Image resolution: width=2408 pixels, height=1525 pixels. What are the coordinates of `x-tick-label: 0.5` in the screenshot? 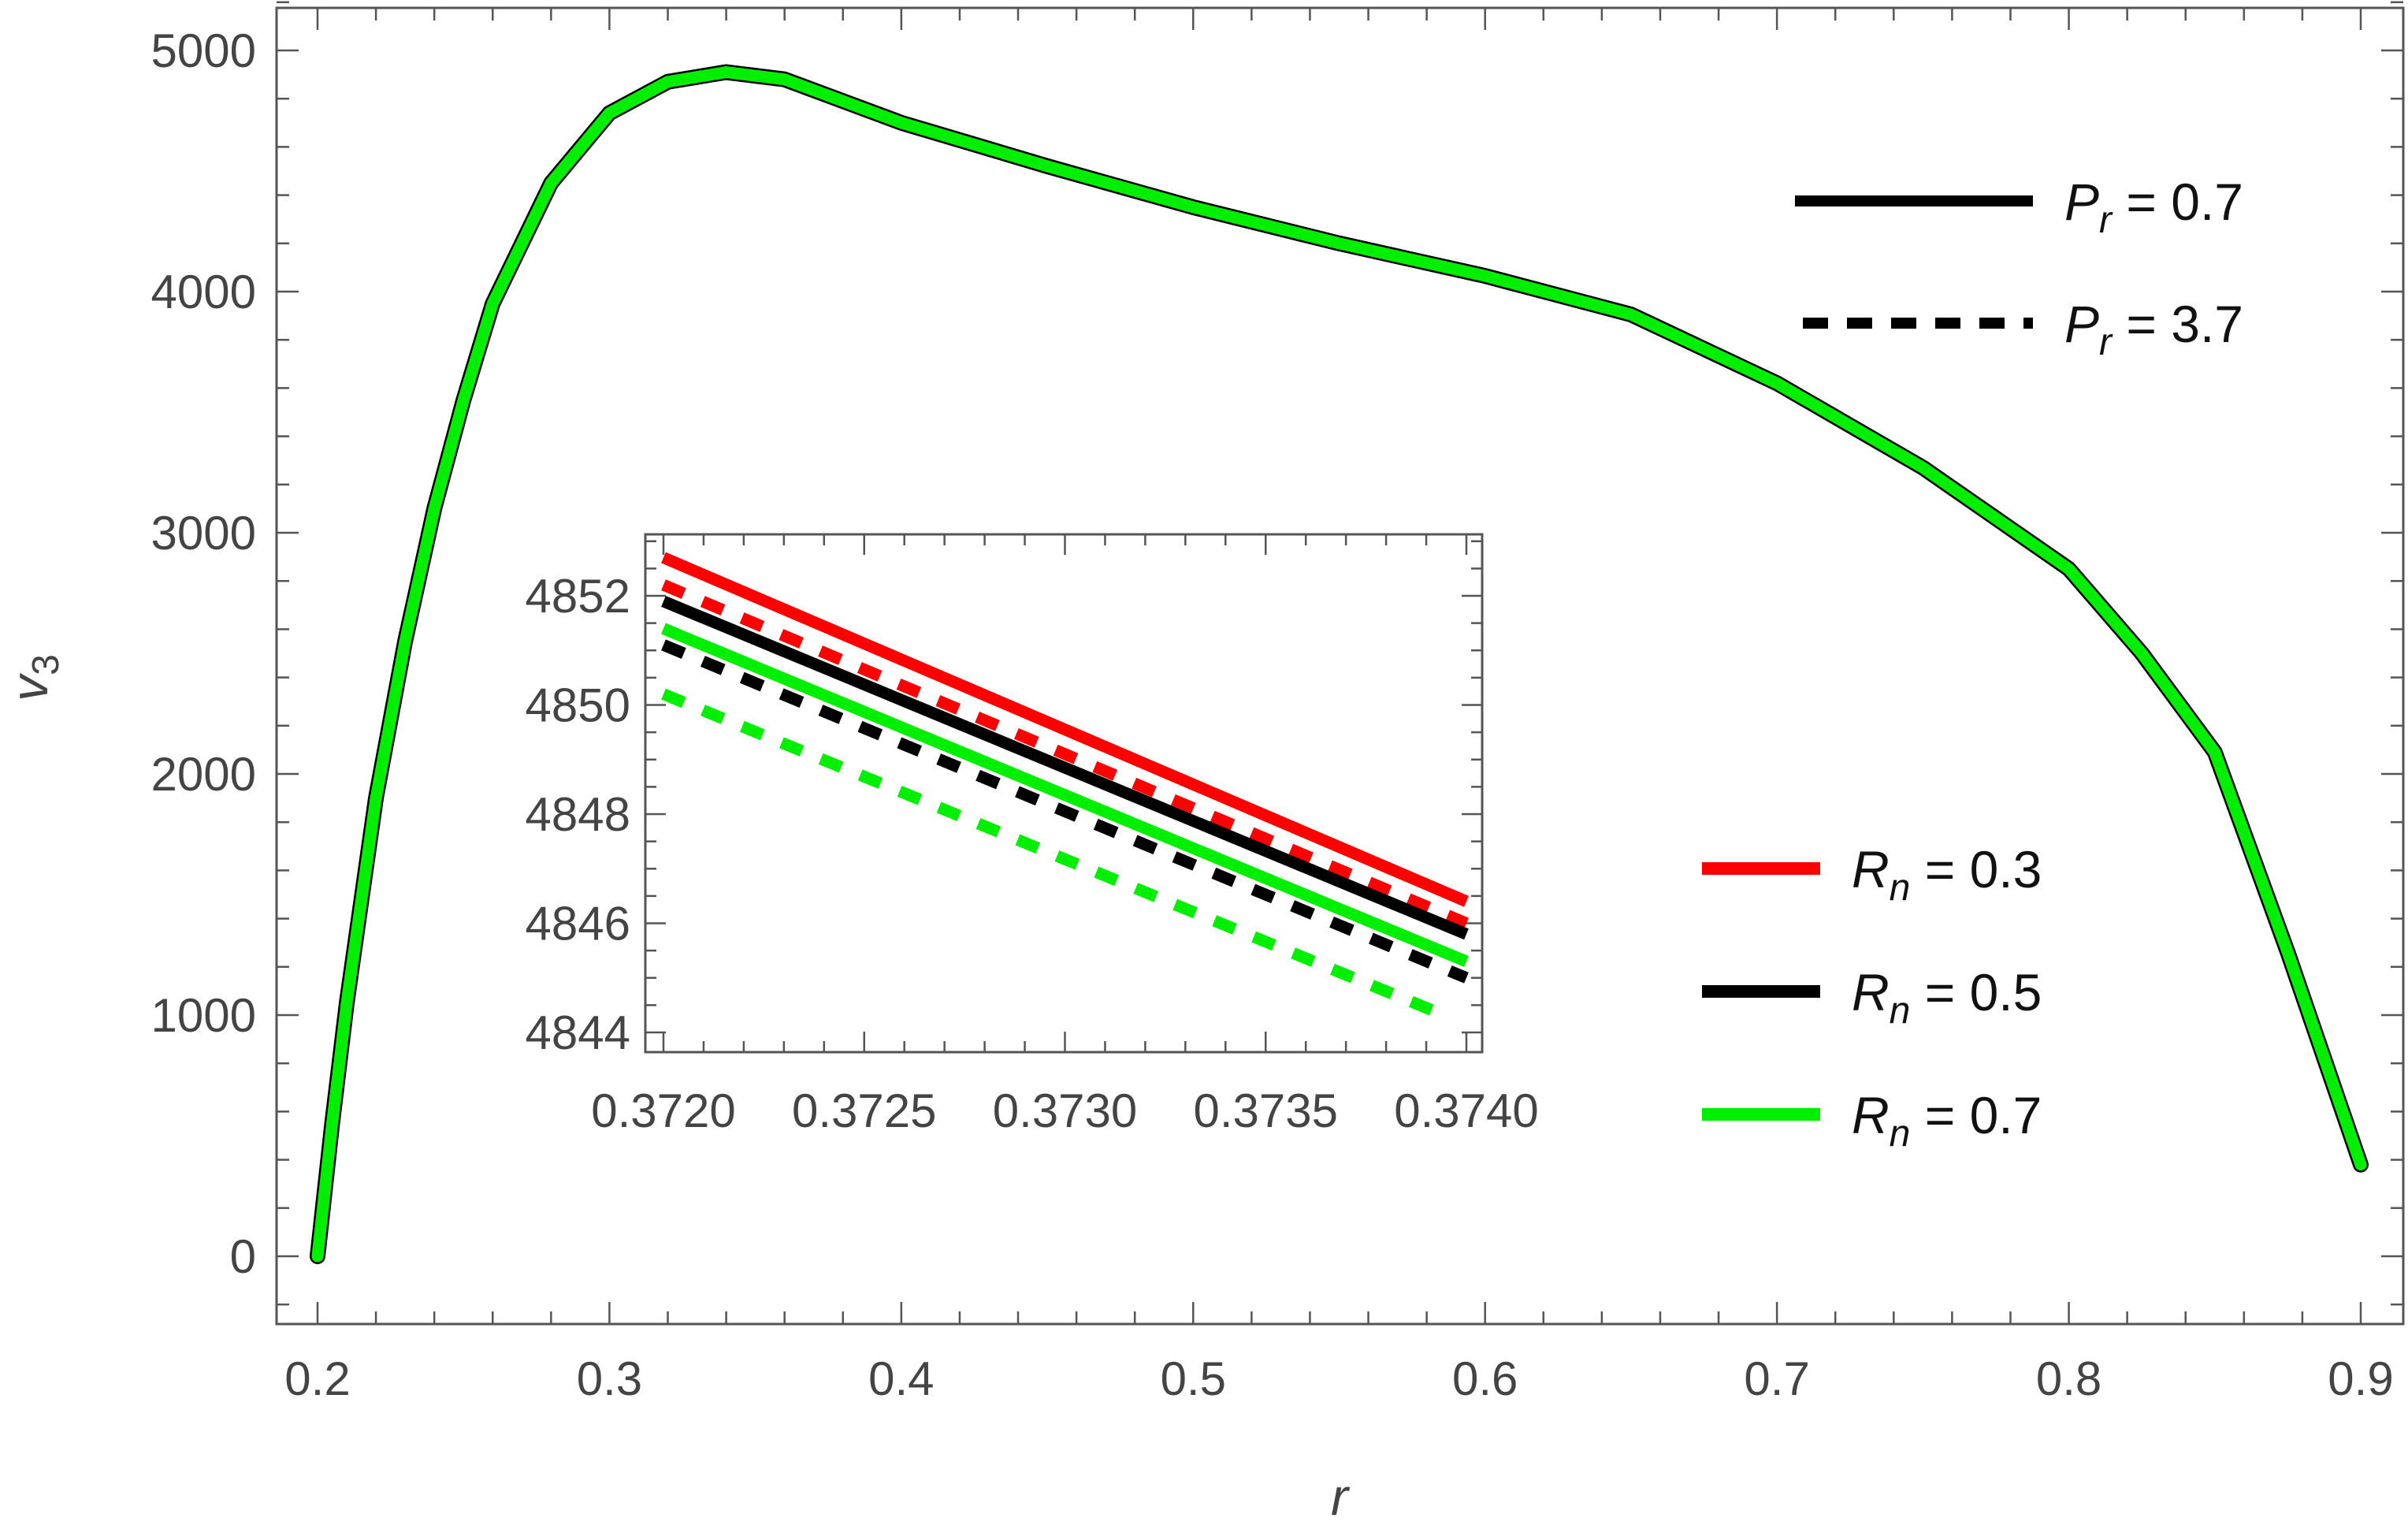 It's located at (1193, 1378).